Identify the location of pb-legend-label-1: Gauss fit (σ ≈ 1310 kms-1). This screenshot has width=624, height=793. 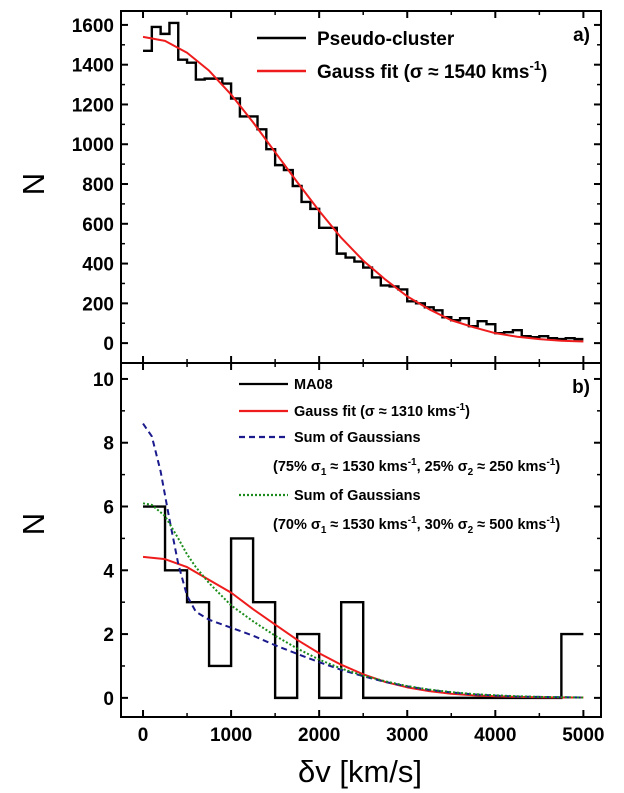
(382, 411).